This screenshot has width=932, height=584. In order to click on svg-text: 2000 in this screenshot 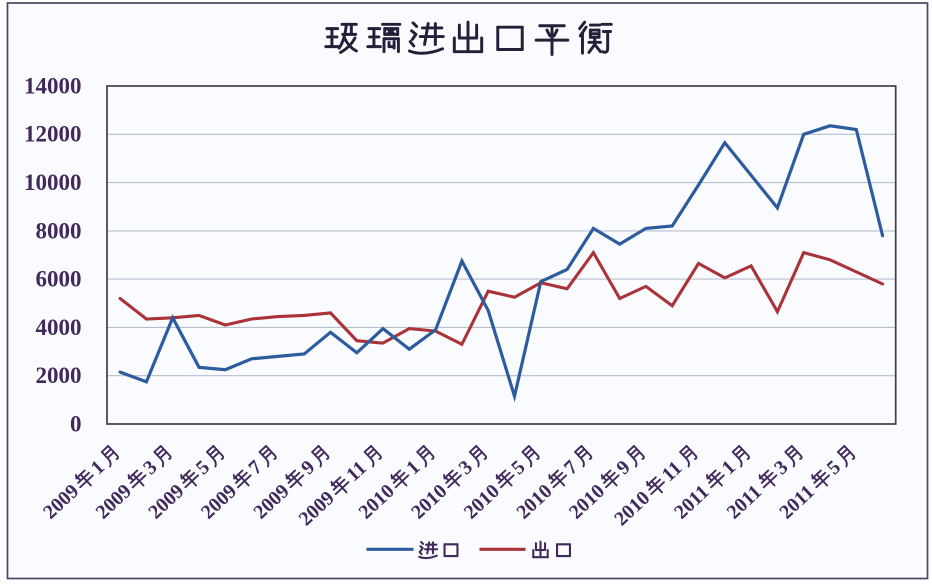, I will do `click(59, 375)`.